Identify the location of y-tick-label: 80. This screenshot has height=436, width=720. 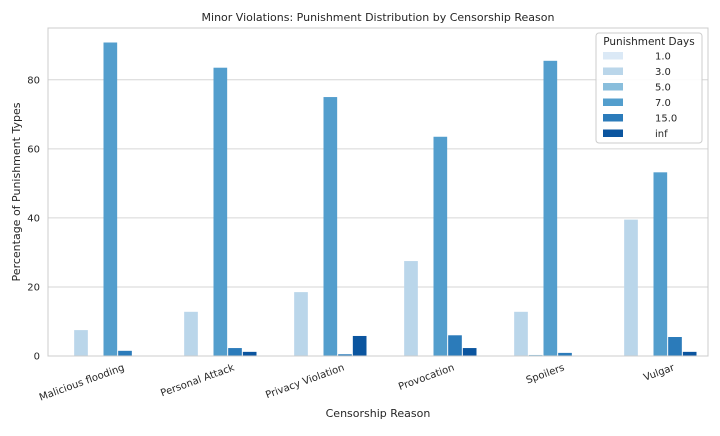
(33, 80).